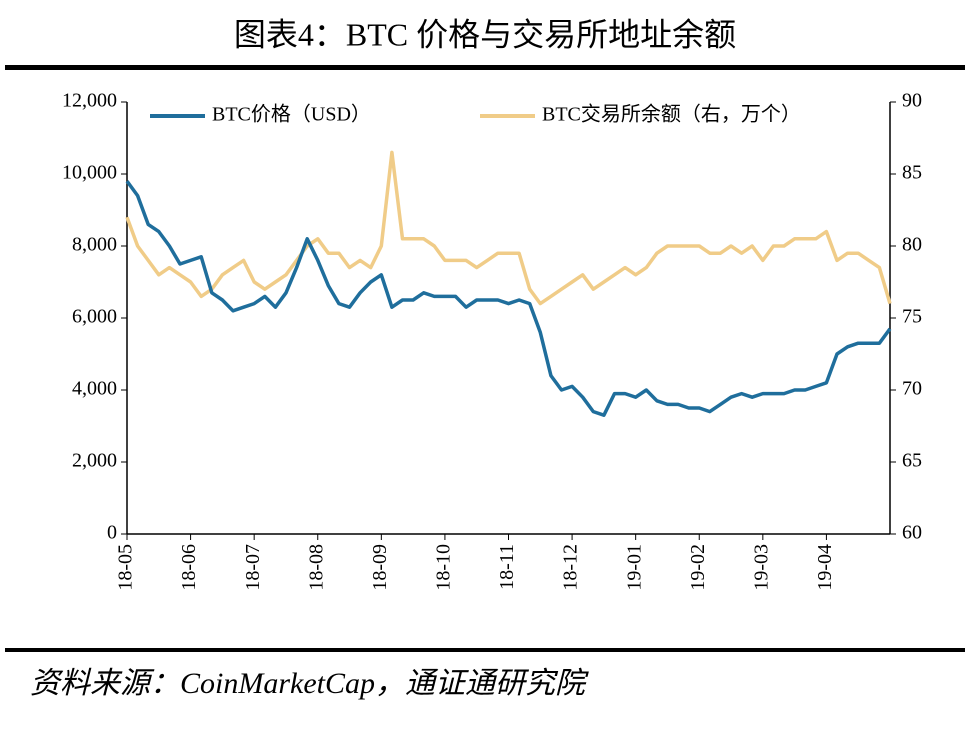 The image size is (970, 729). Describe the element at coordinates (671, 114) in the screenshot. I see `legend-label: BTC交易所余额（右，万个）` at that location.